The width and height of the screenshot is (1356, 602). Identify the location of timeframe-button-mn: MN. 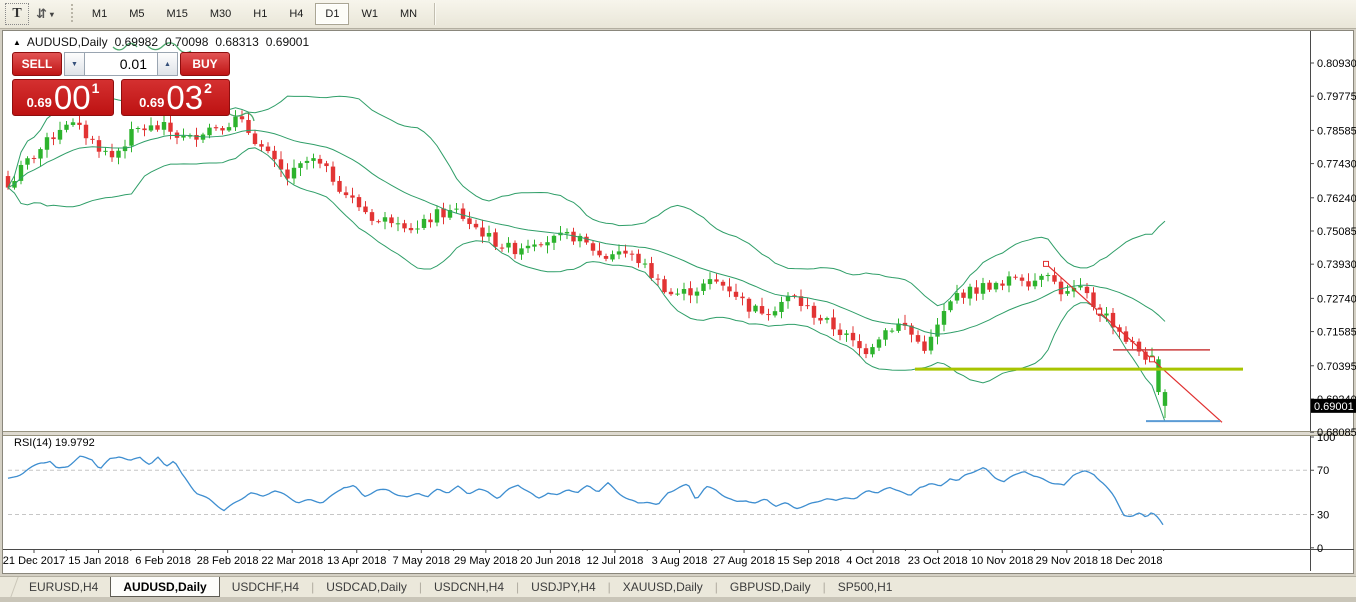
(408, 14).